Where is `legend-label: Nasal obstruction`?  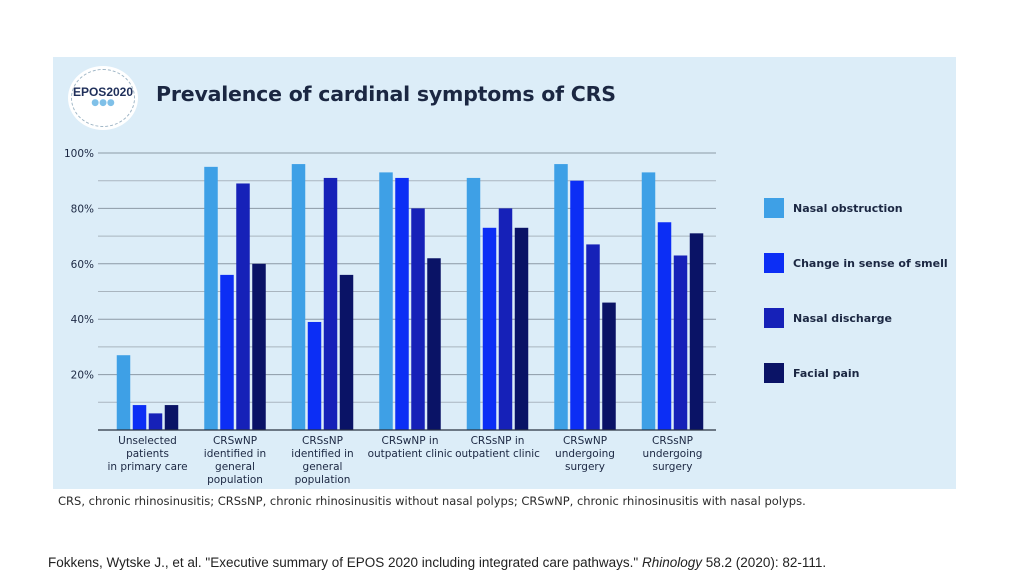
legend-label: Nasal obstruction is located at coordinates (848, 208).